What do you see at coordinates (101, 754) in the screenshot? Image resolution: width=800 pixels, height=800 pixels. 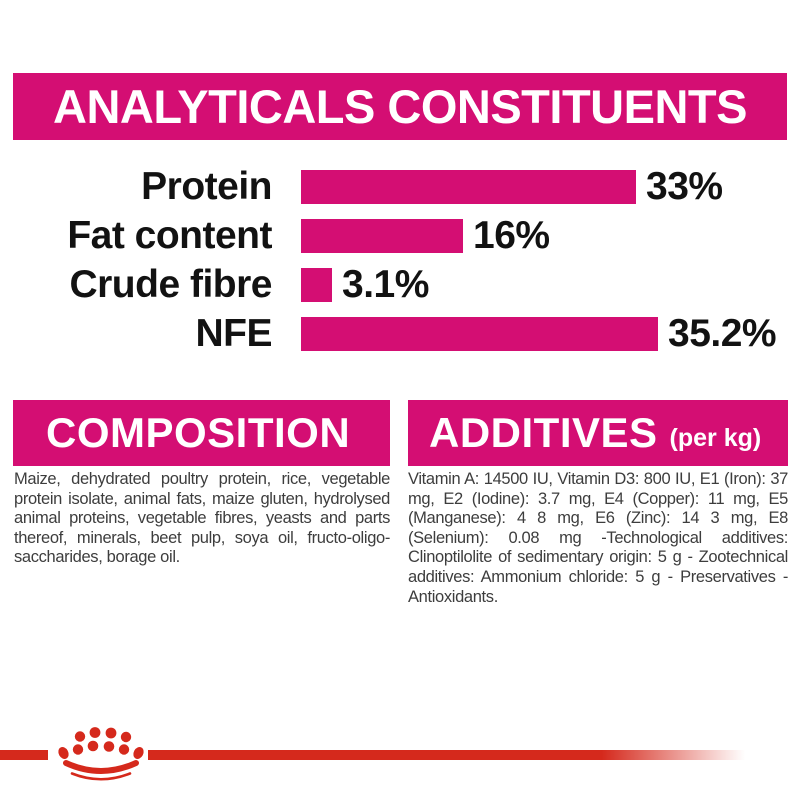 I see `royal-canin-crown-paw-logo-icon` at bounding box center [101, 754].